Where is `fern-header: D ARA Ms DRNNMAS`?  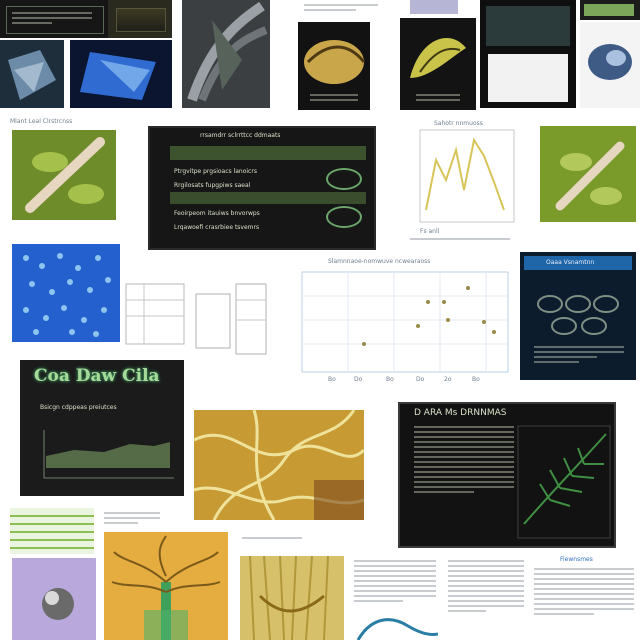 fern-header: D ARA Ms DRNNMAS is located at coordinates (460, 413).